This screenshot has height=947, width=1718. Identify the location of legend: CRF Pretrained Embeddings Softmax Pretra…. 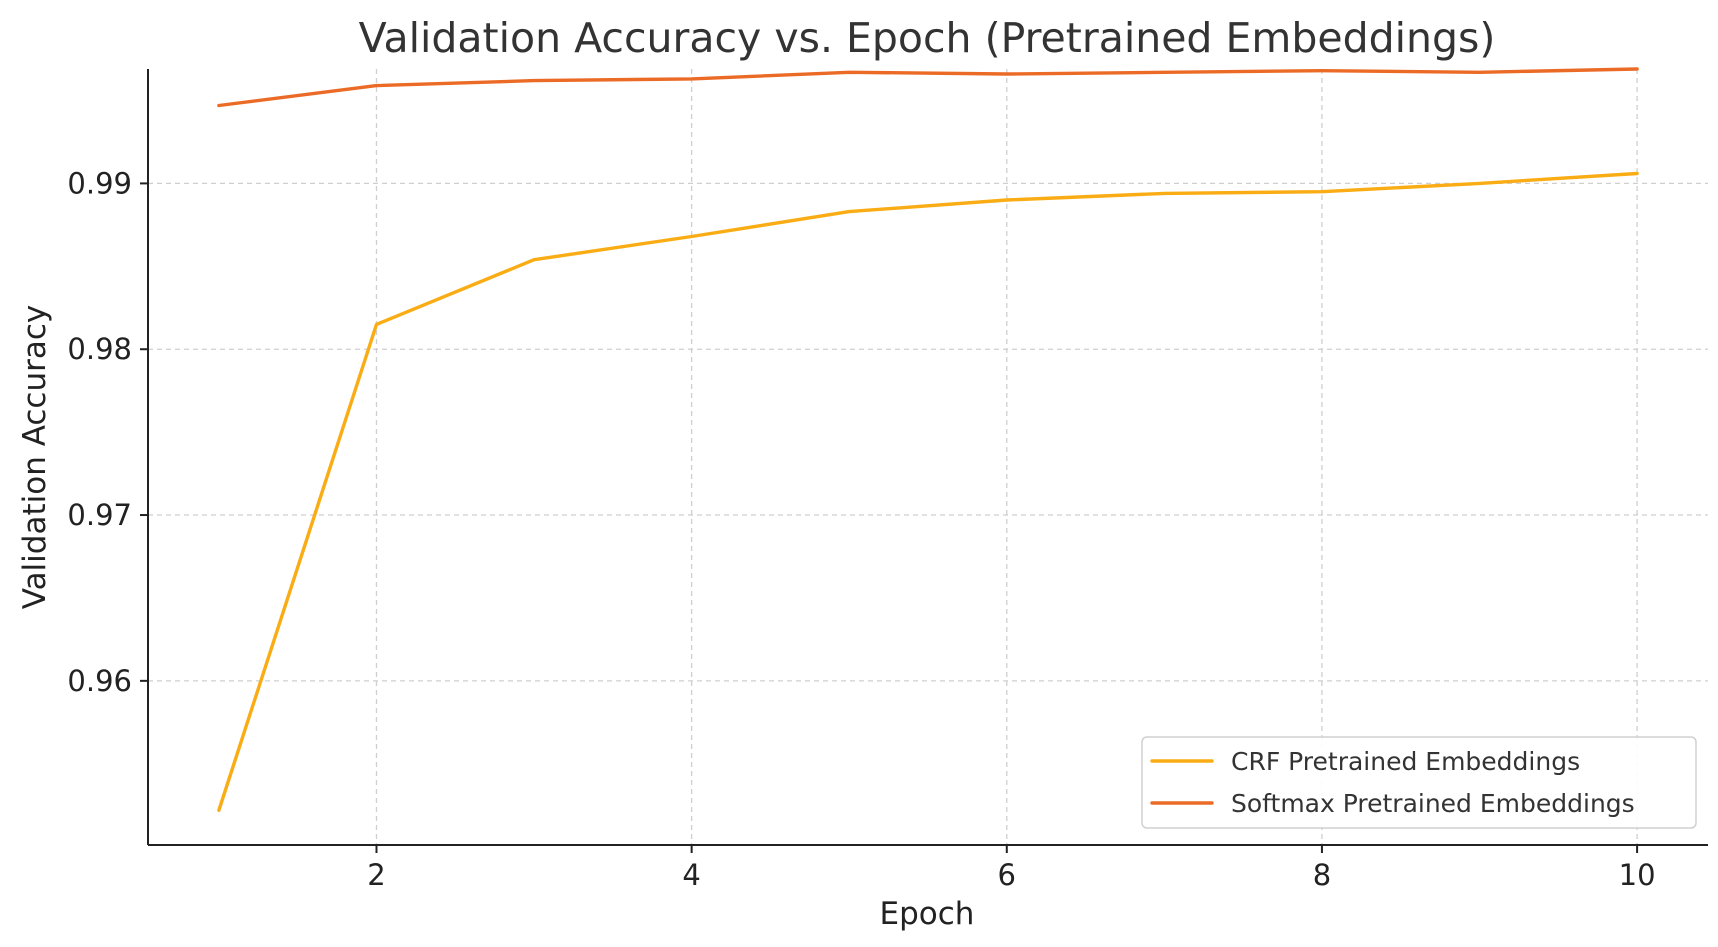
(1419, 782).